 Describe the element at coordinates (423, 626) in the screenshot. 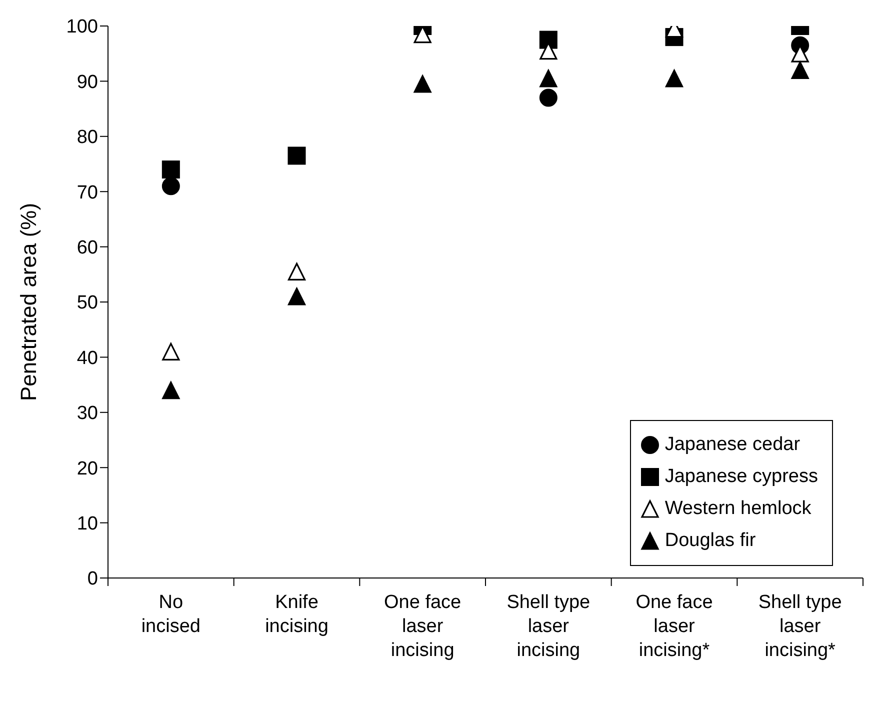

I see `x-tick-label: One face laser incising` at that location.